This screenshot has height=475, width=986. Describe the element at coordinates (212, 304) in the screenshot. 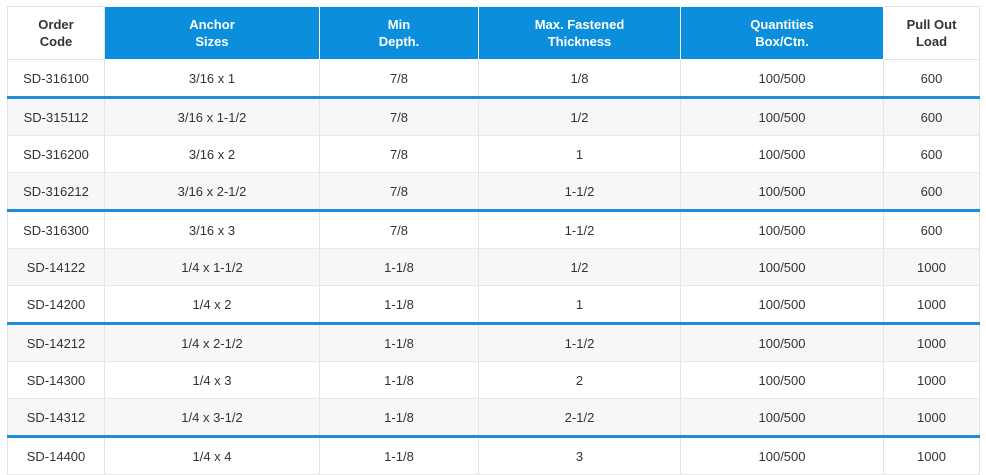

I see `cell-anchor-size: 1/4 x 2` at that location.